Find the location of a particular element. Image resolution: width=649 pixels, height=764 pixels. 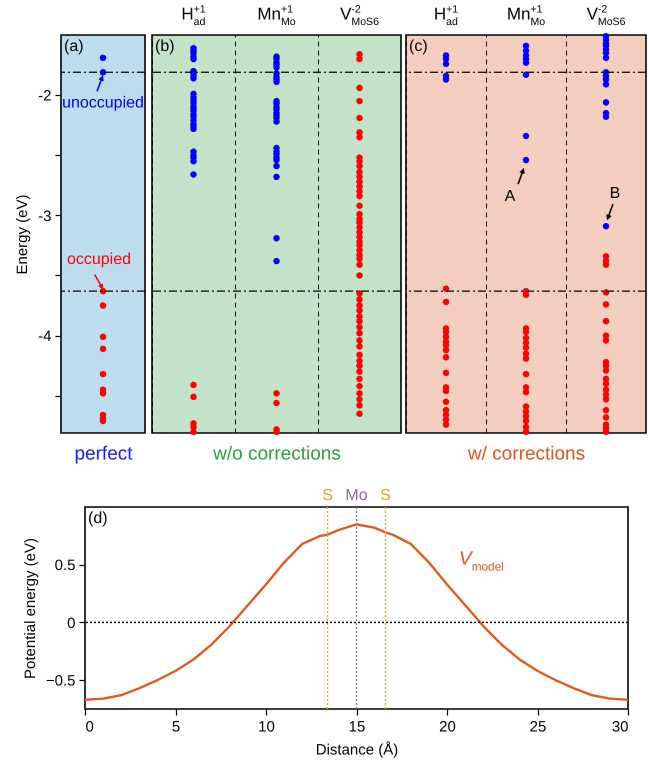

x-tick-label: 30 is located at coordinates (620, 727).